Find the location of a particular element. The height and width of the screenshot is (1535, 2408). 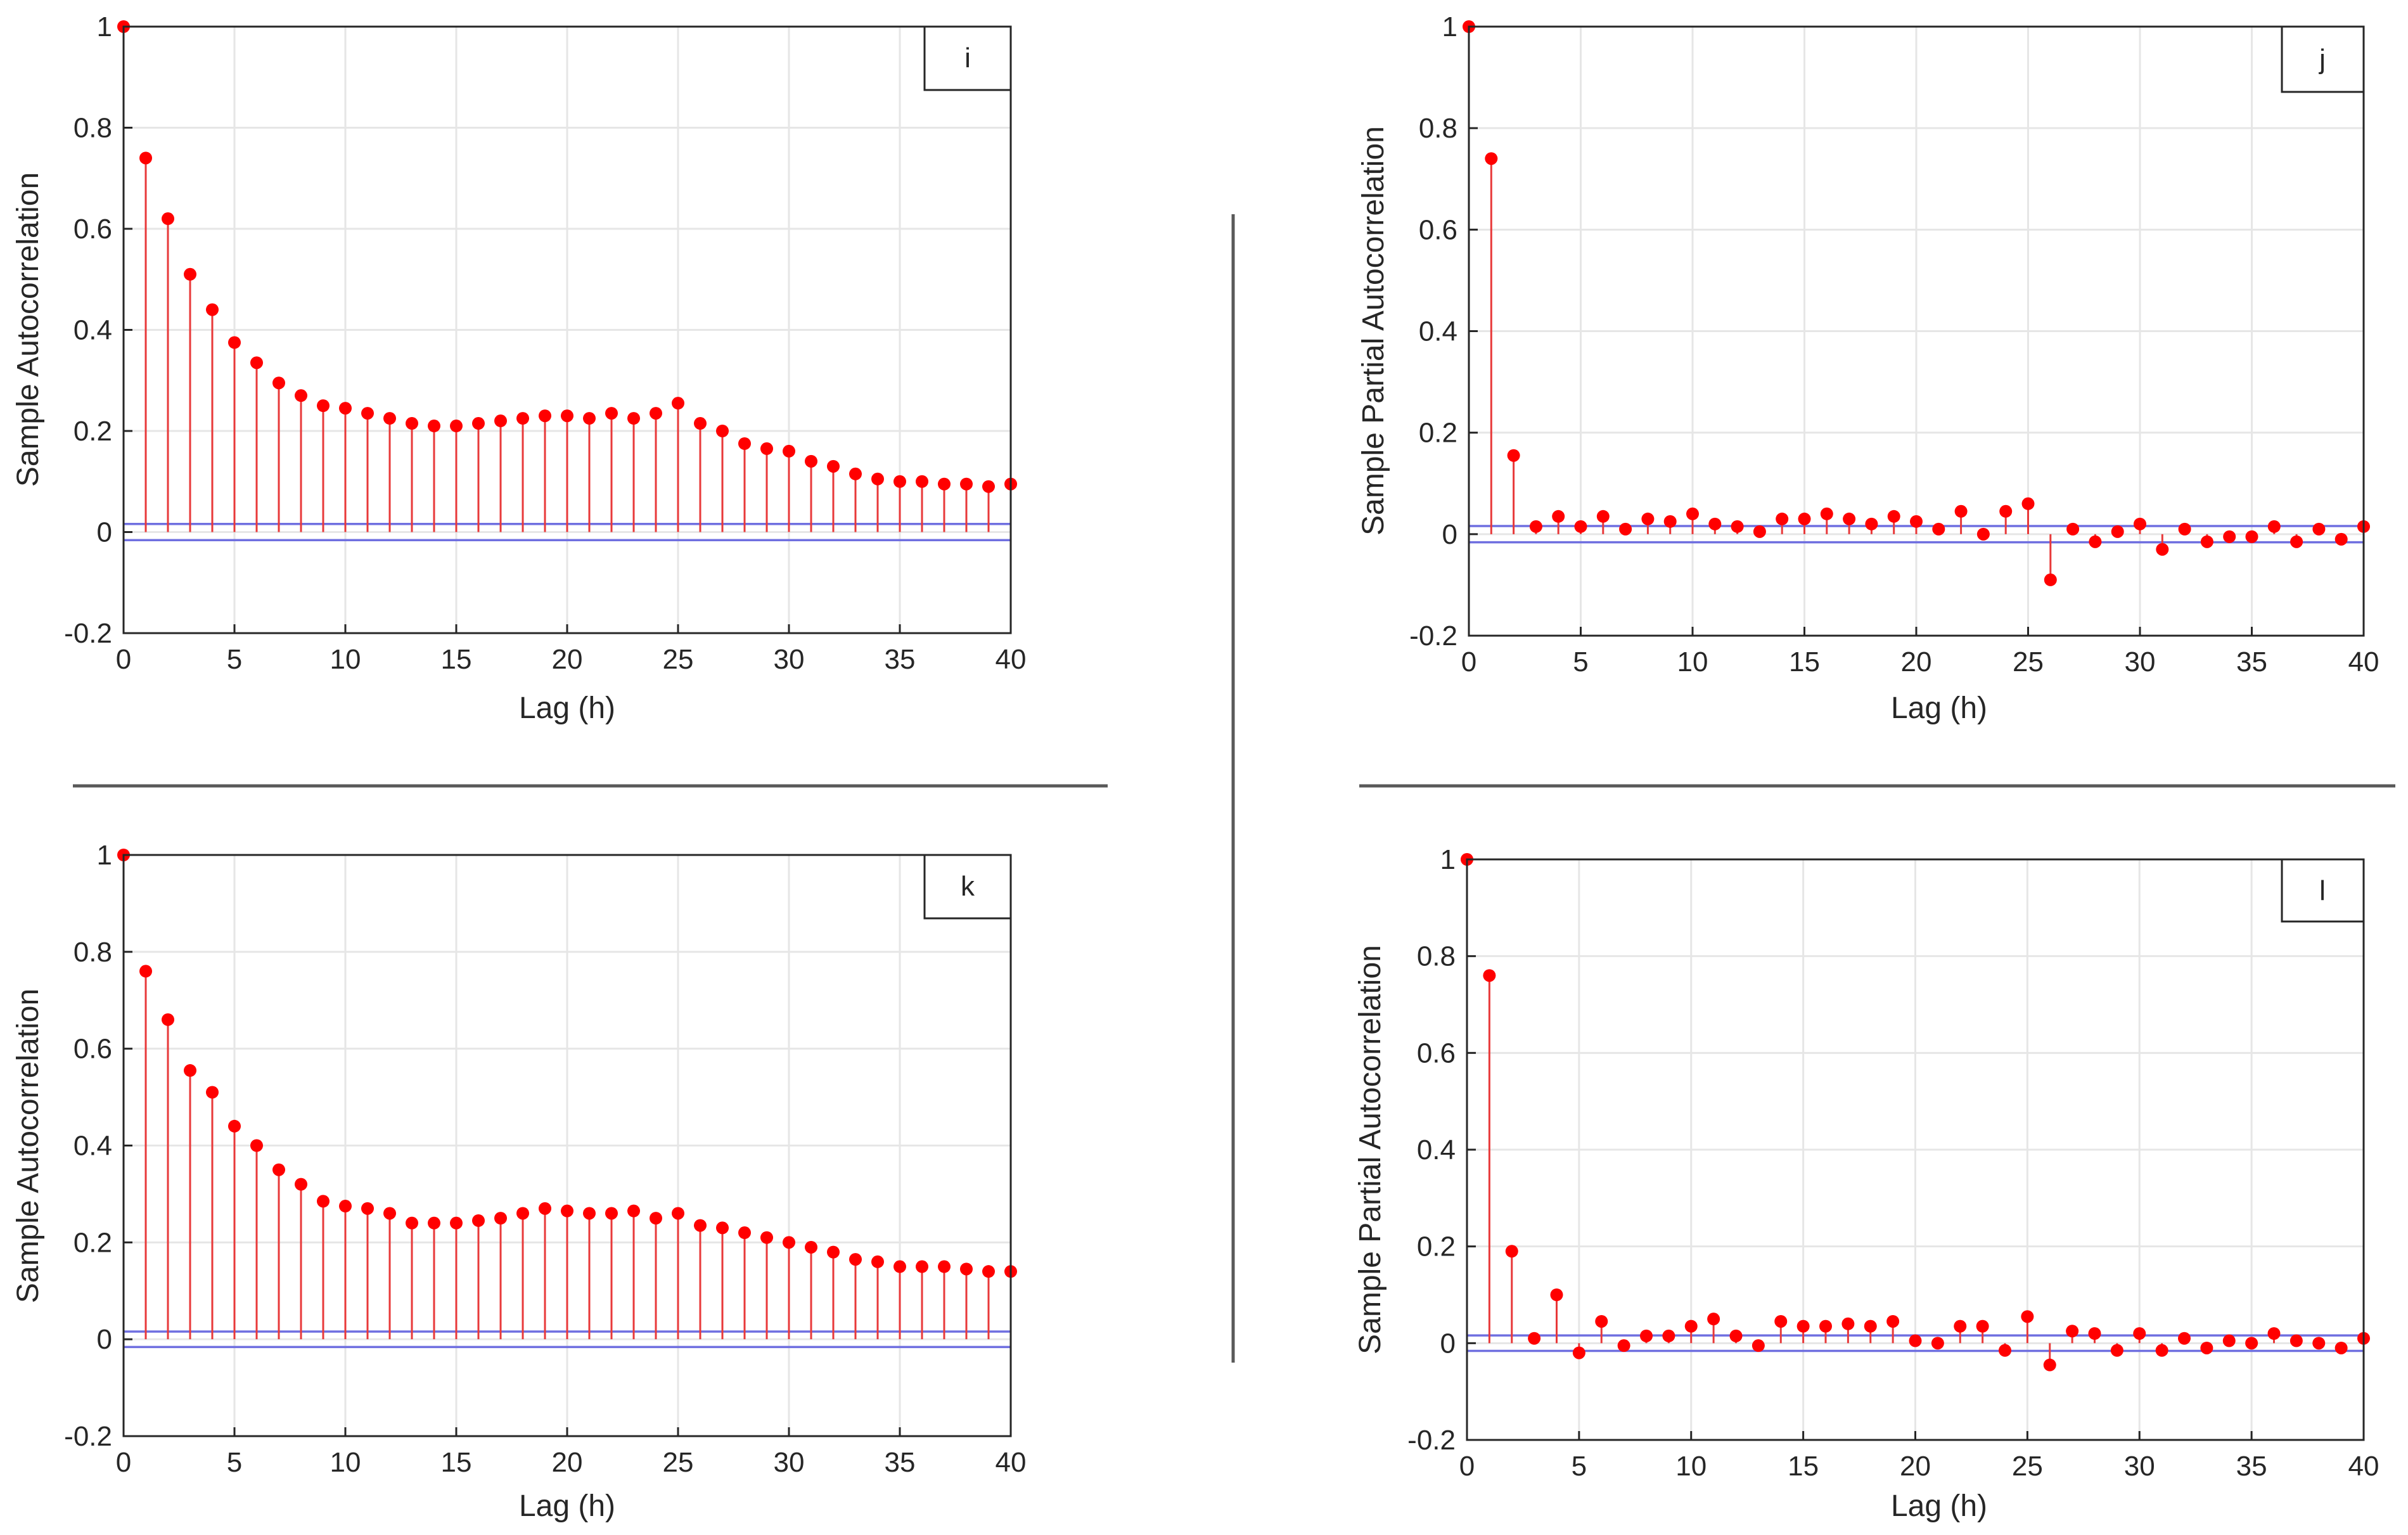

panel-label: k is located at coordinates (968, 886).